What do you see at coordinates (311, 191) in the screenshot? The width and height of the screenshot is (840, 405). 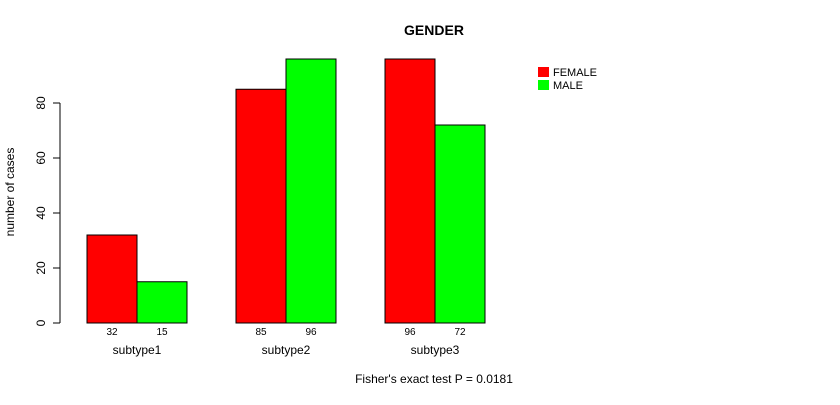 I see `bar-male-subtype2` at bounding box center [311, 191].